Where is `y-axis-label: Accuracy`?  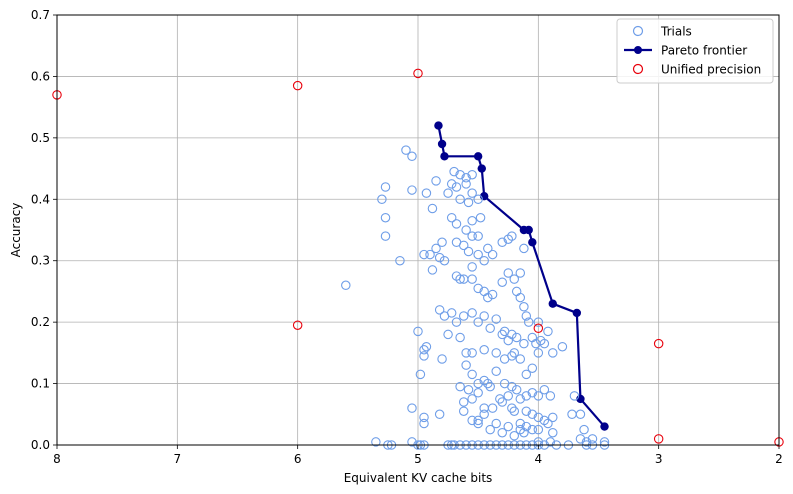
y-axis-label: Accuracy is located at coordinates (16, 230).